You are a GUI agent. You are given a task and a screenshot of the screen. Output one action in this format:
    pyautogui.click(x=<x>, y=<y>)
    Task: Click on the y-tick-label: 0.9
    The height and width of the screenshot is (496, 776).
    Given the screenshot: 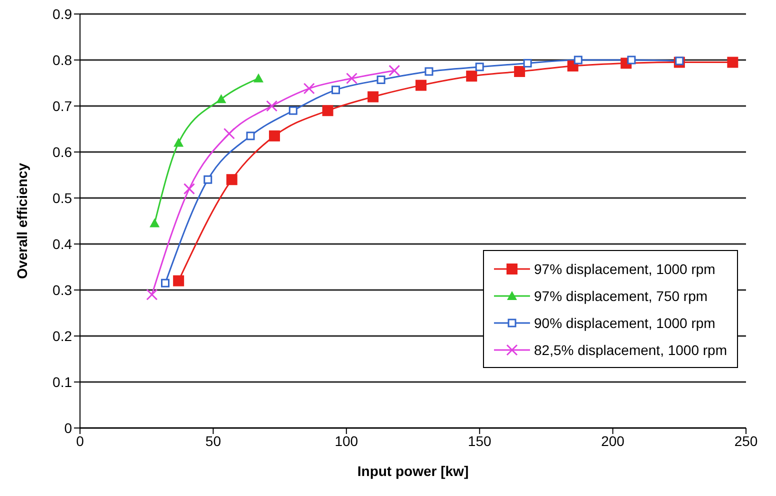 What is the action you would take?
    pyautogui.click(x=62, y=14)
    